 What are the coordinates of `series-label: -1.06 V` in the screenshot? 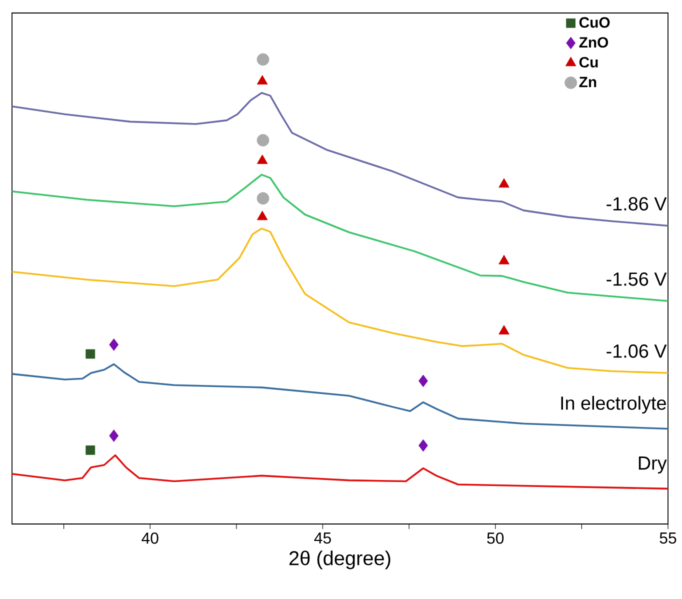 It's located at (636, 351).